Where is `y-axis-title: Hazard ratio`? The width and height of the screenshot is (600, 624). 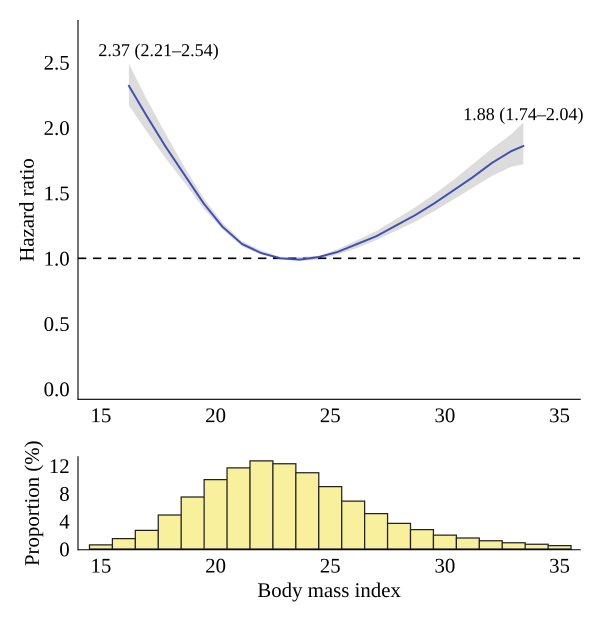
y-axis-title: Hazard ratio is located at coordinates (26, 210).